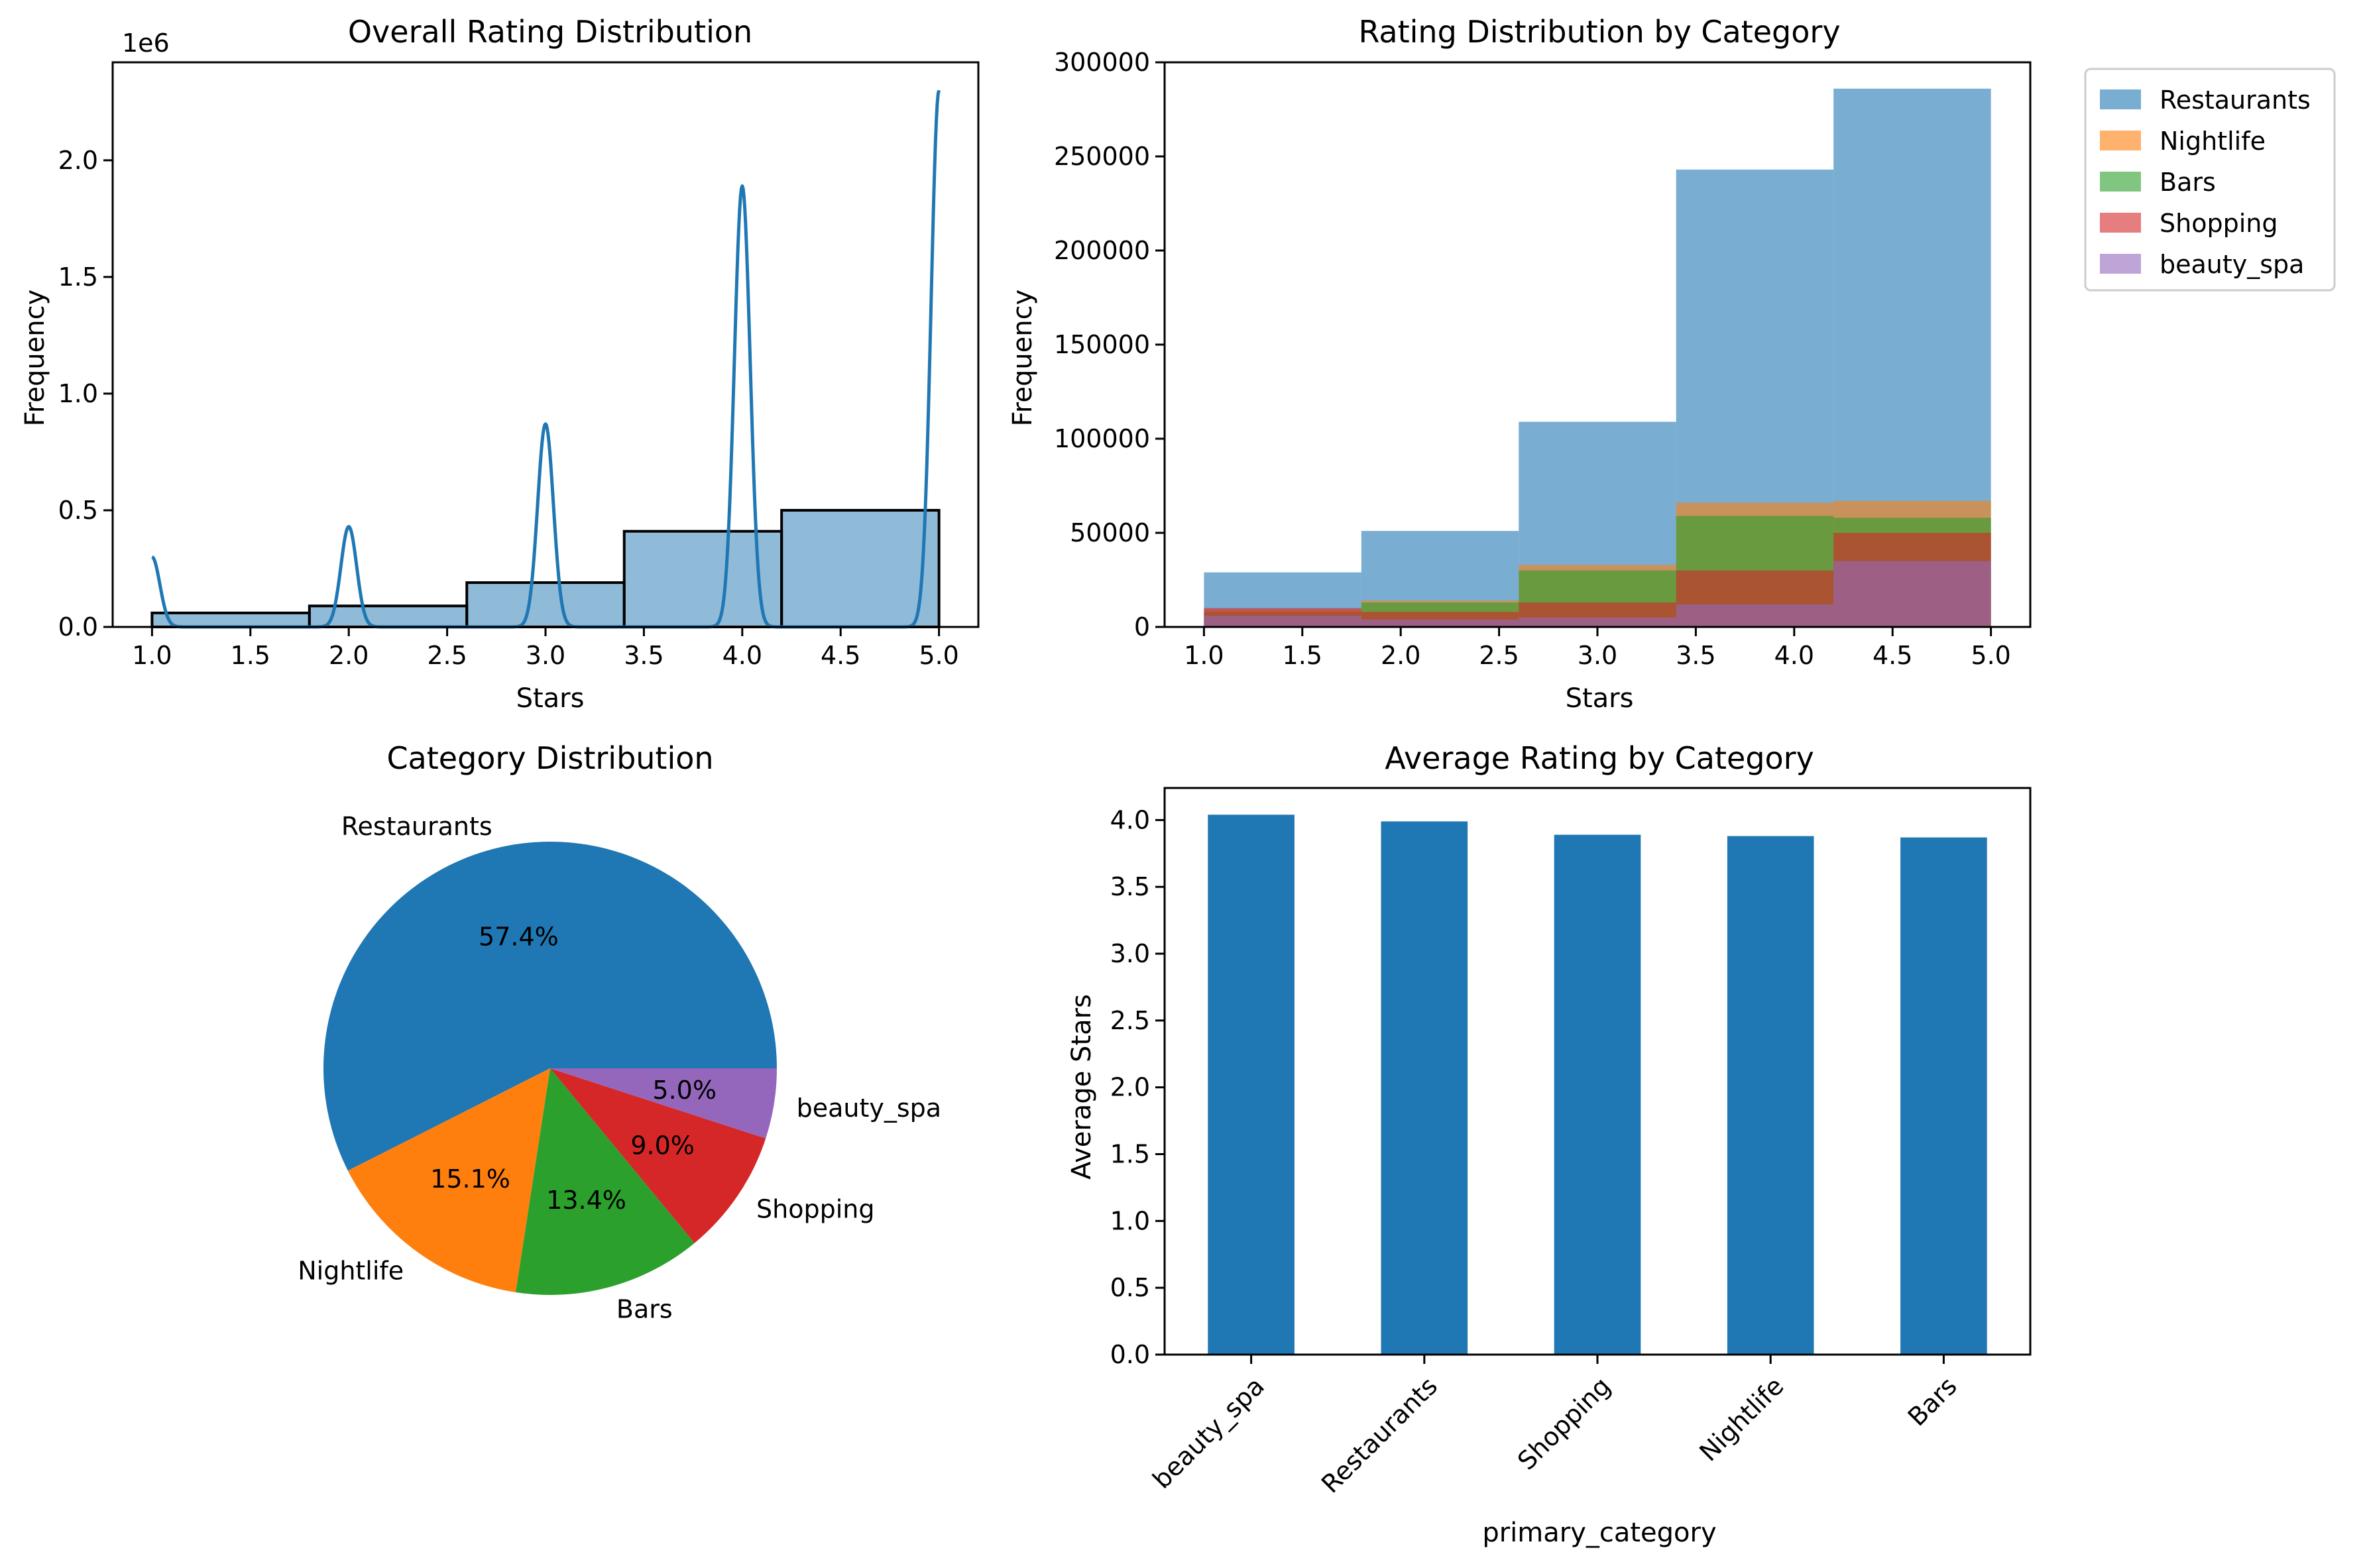  I want to click on chart4-y-tick-label: 3.0, so click(1130, 954).